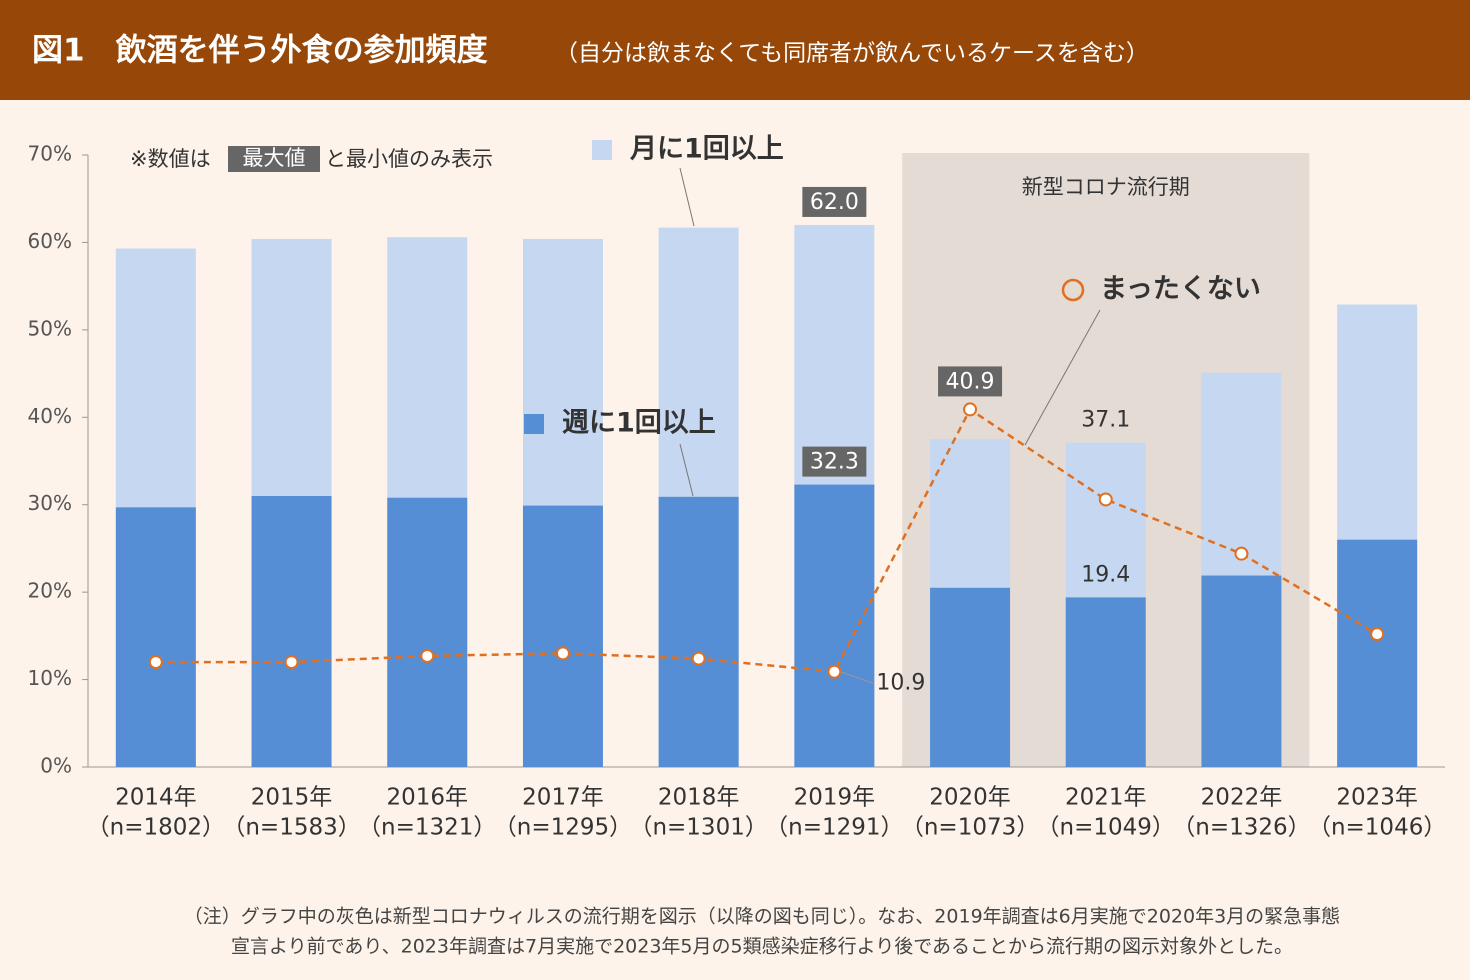  I want to click on x-sample-label: （n=1046）, so click(1377, 828).